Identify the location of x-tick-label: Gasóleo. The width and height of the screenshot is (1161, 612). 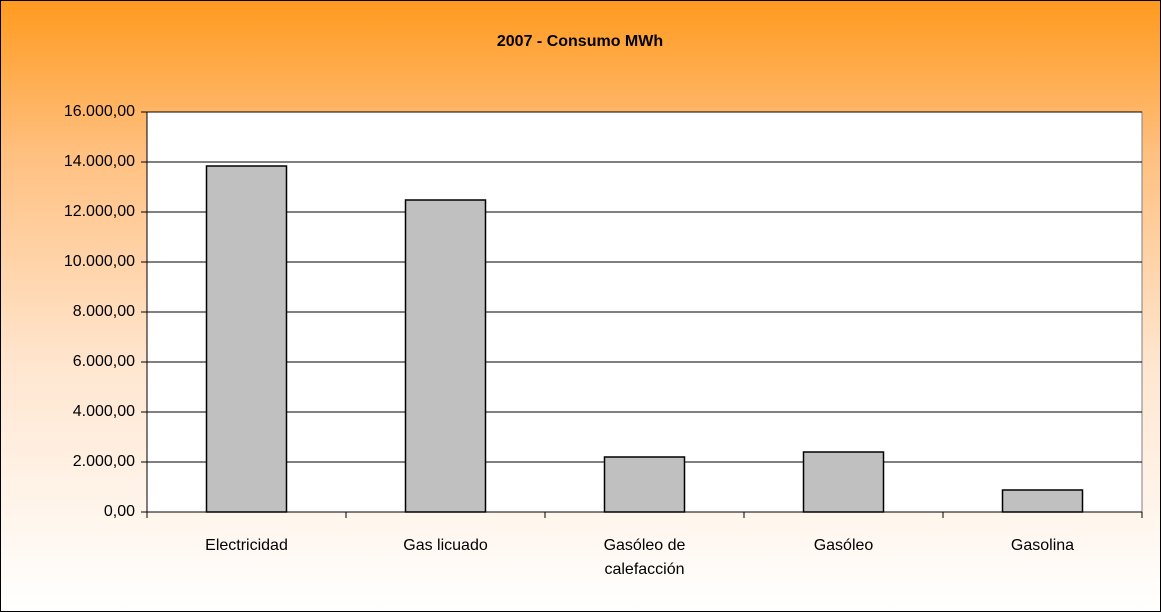
(843, 545).